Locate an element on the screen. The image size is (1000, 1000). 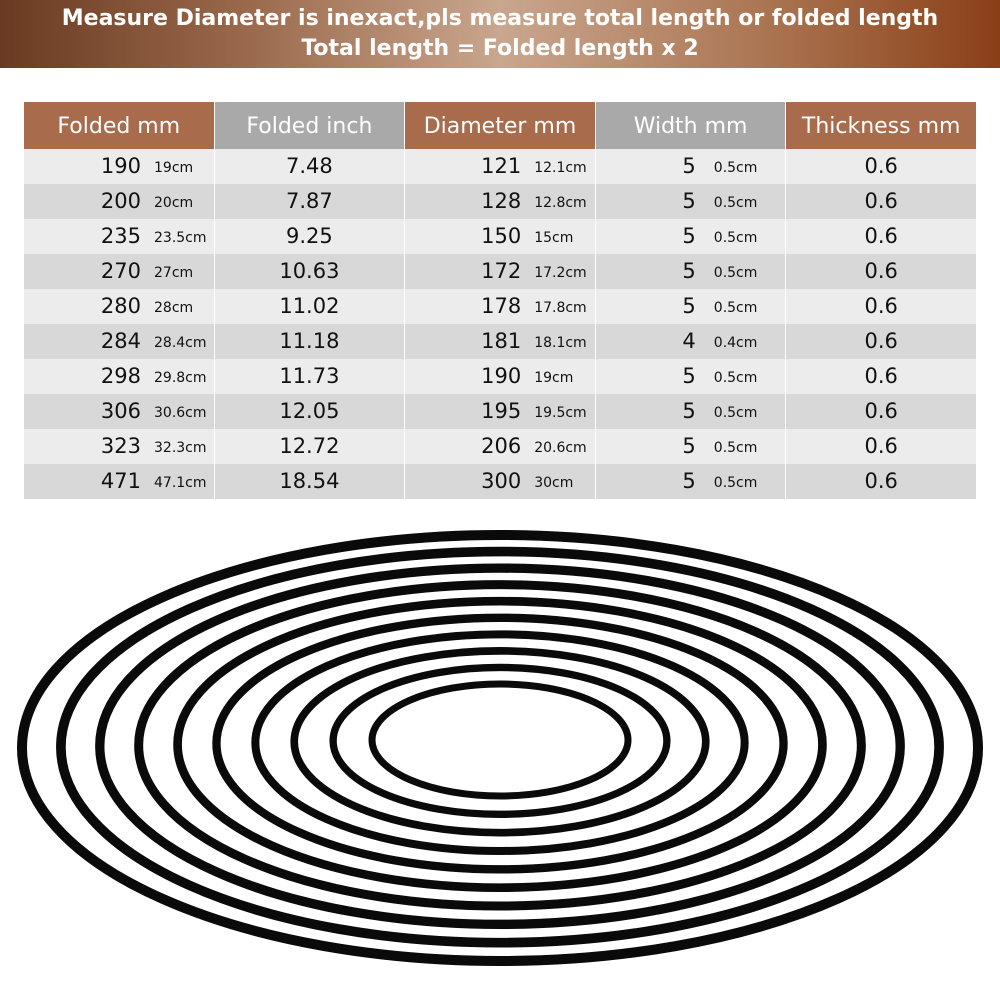
table-cell: 206 20.6cm is located at coordinates (500, 446).